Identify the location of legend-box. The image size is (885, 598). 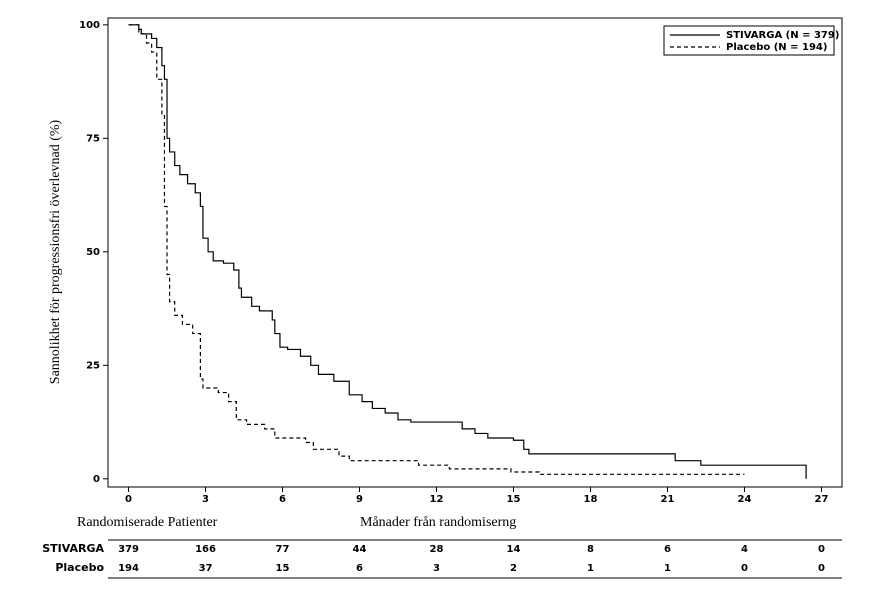
(749, 40).